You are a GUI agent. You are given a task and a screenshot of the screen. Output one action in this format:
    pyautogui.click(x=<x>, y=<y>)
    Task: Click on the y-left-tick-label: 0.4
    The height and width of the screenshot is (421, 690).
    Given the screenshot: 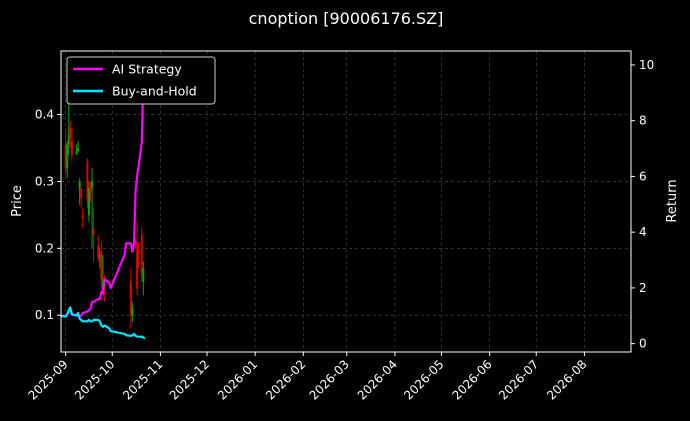 What is the action you would take?
    pyautogui.click(x=44, y=115)
    